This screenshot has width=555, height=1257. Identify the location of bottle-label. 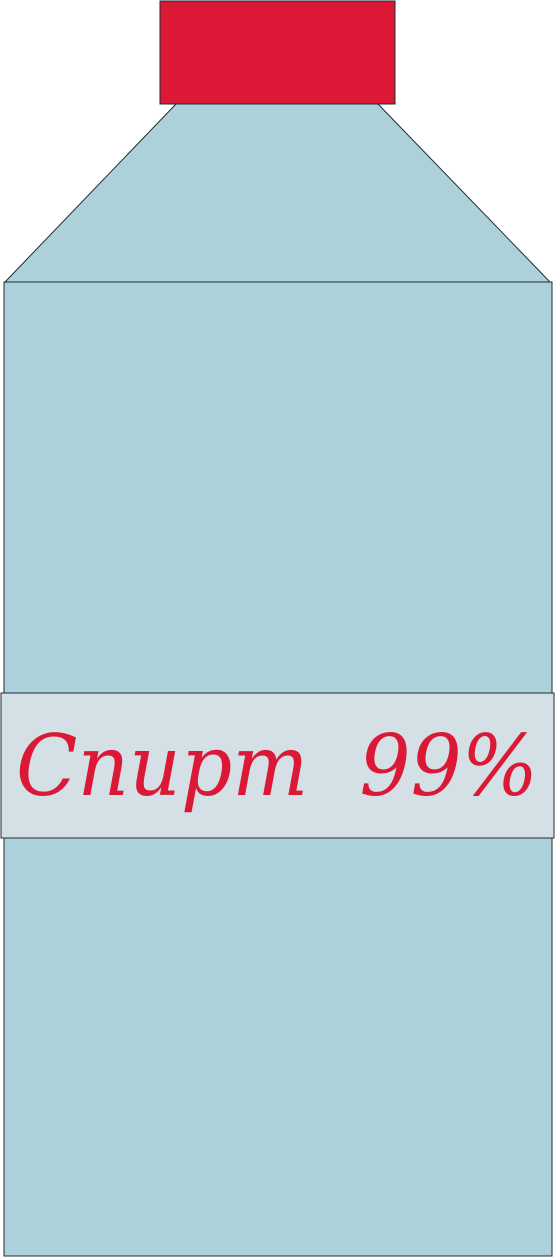
(277, 765).